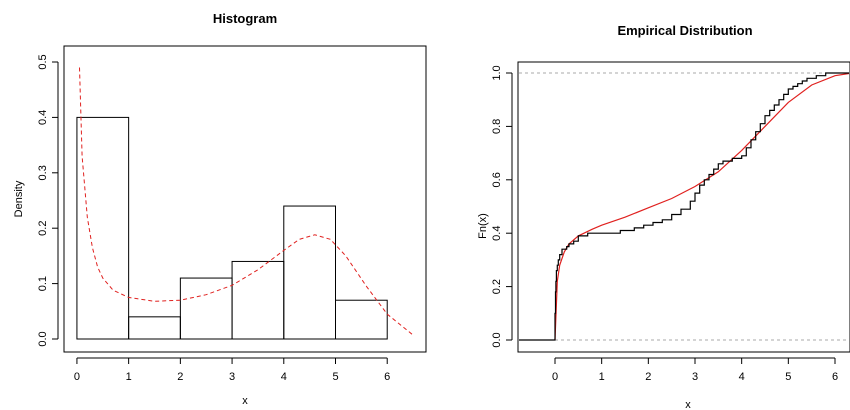 Image resolution: width=850 pixels, height=410 pixels. Describe the element at coordinates (497, 126) in the screenshot. I see `ecdf-y-tick-label: 0.8` at that location.